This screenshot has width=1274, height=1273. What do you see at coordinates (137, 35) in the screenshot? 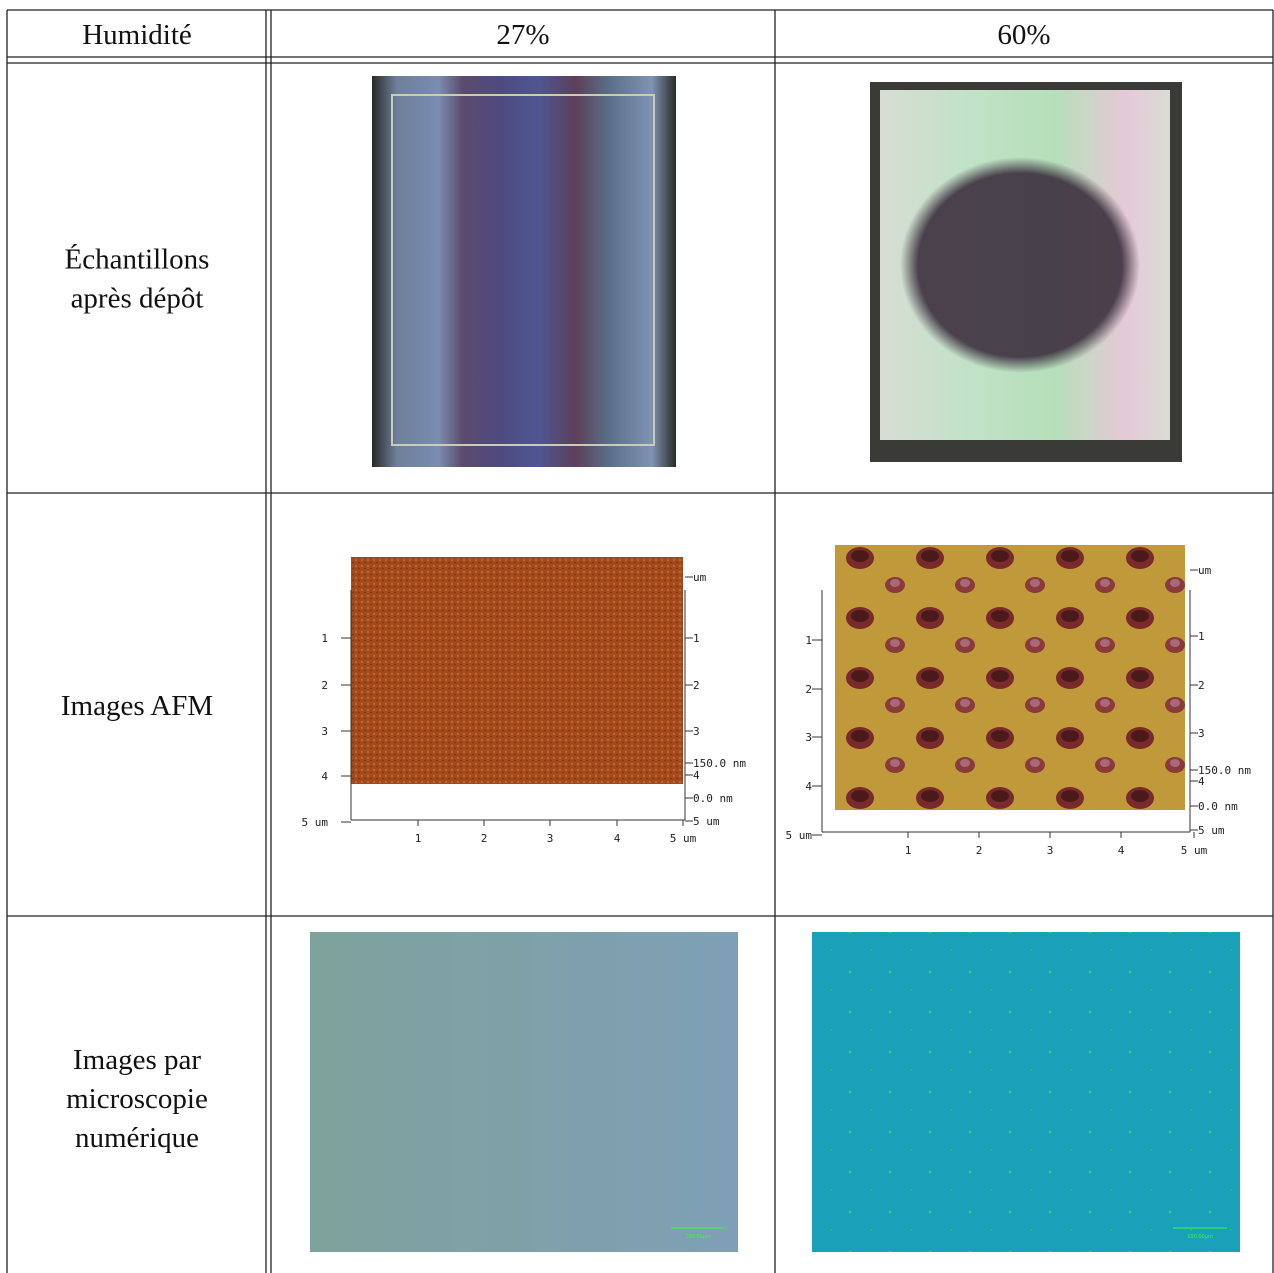
I see `header-cell: Humidité` at bounding box center [137, 35].